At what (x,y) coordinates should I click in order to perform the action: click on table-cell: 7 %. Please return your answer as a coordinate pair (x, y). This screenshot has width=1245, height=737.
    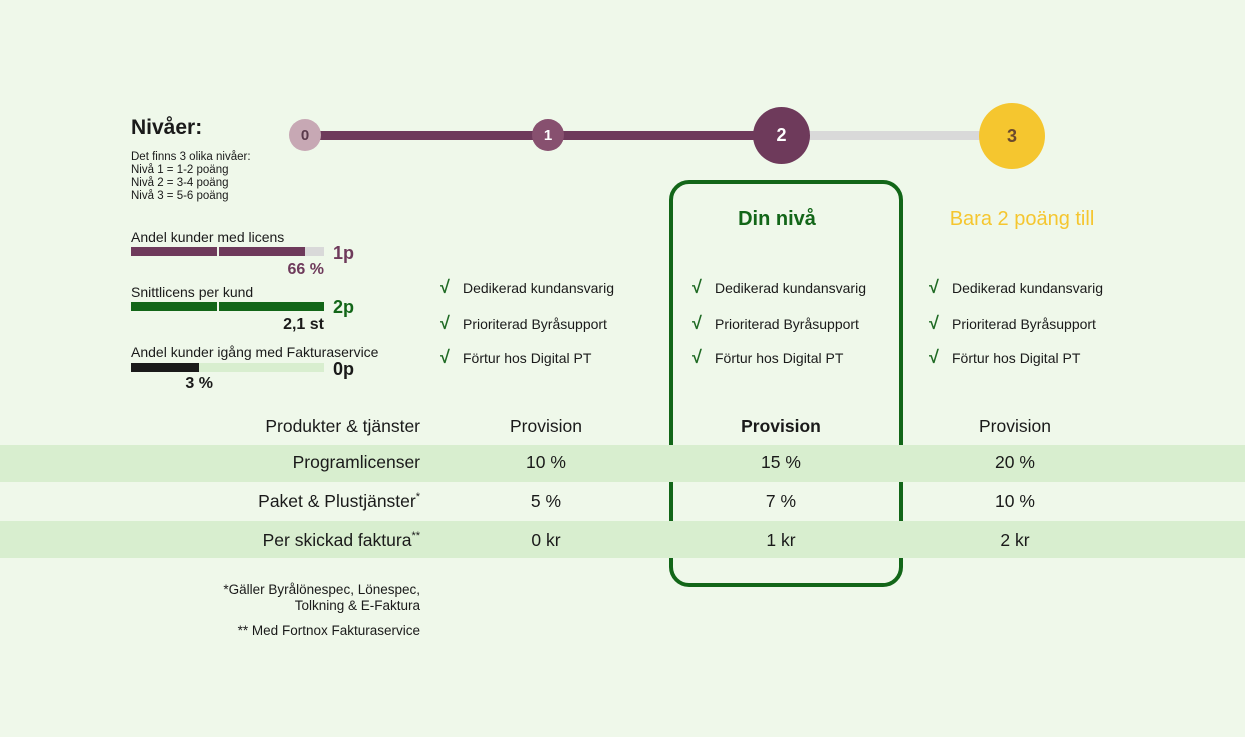
    Looking at the image, I should click on (781, 501).